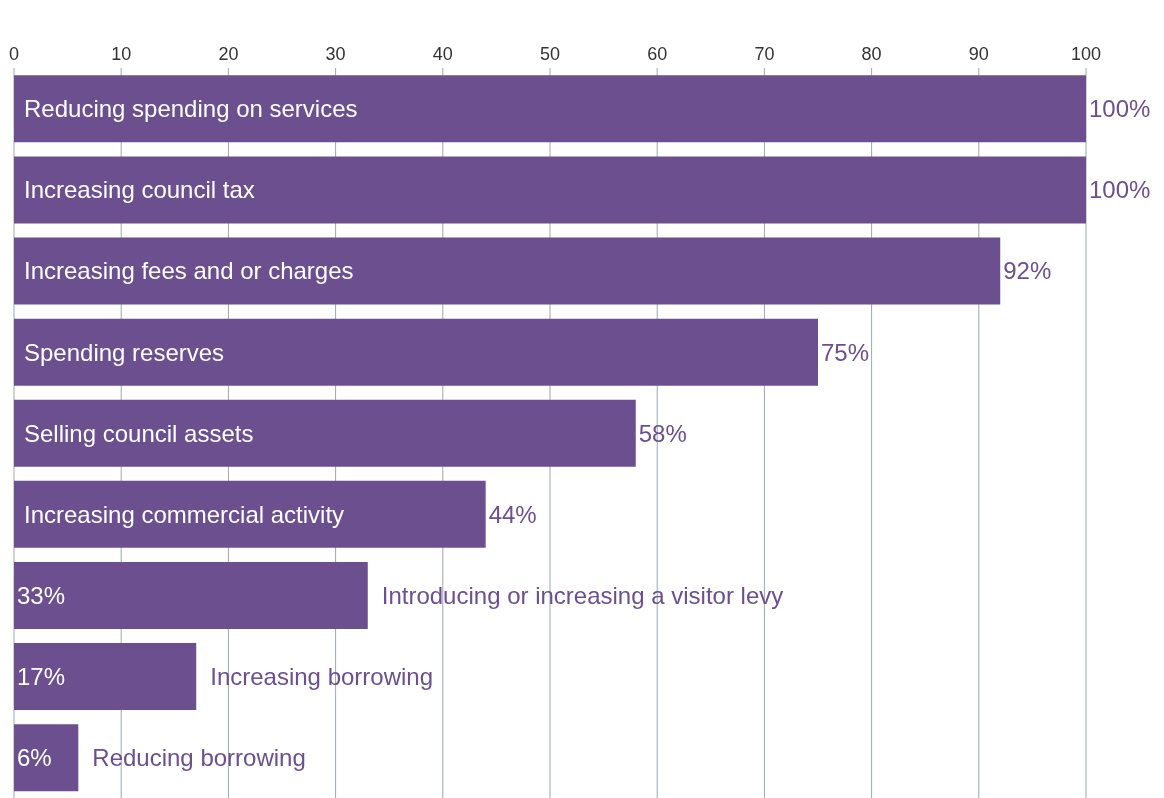 This screenshot has height=798, width=1164. Describe the element at coordinates (189, 271) in the screenshot. I see `y-tick-label: Increasing fees and or charges` at that location.